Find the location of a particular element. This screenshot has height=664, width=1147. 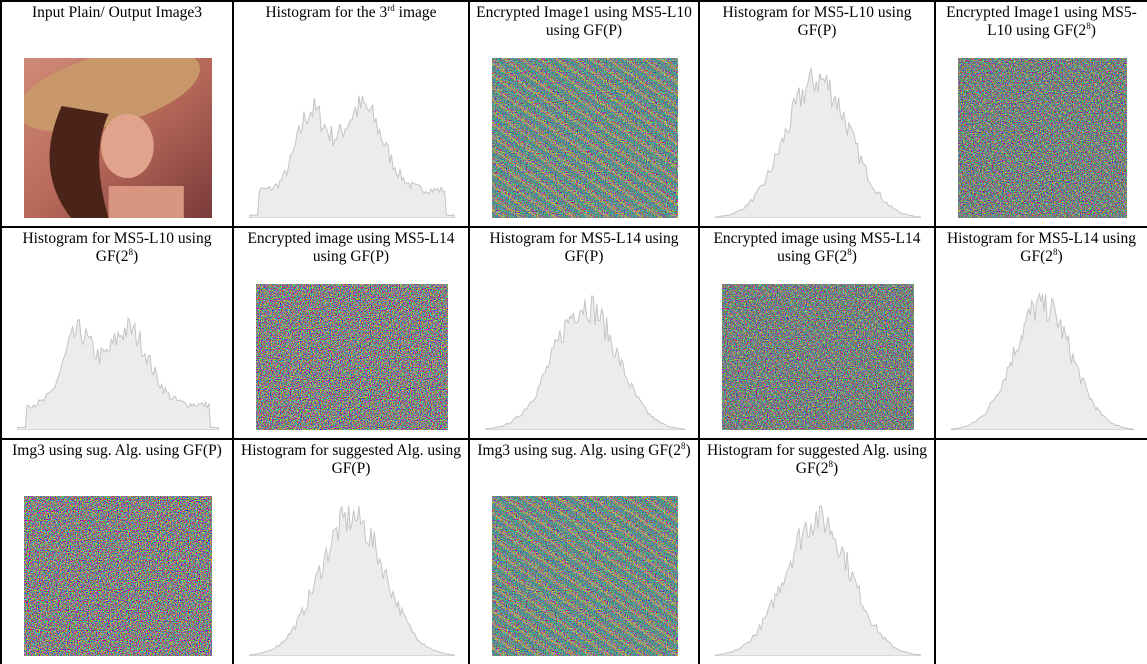

cell: Histogram for suggested Alg. using GF(P) is located at coordinates (351, 551).